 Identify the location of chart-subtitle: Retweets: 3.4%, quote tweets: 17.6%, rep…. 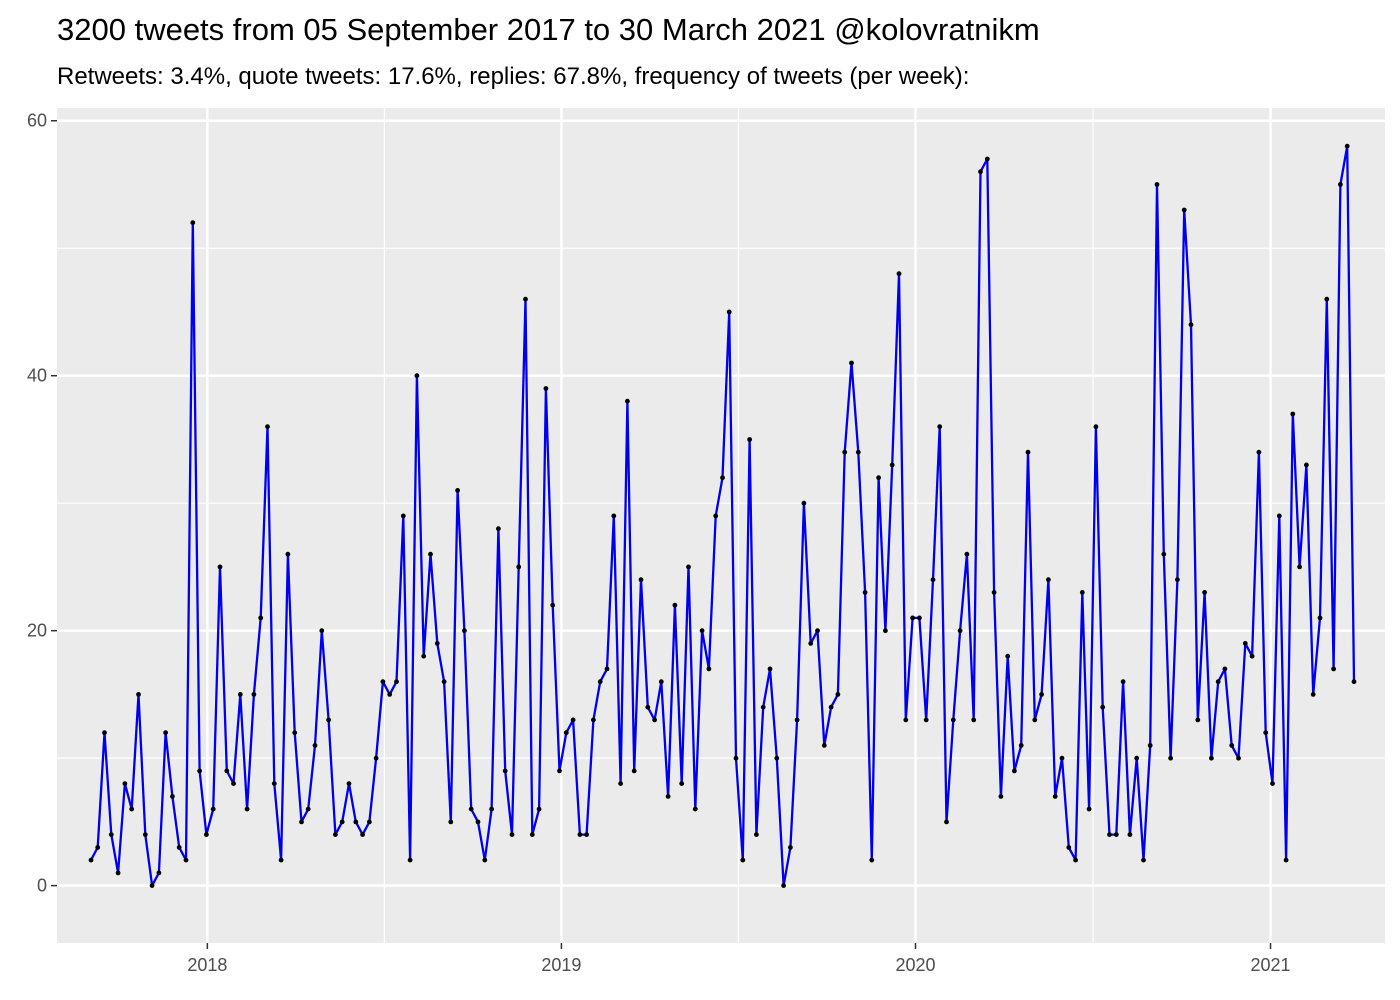
(513, 76).